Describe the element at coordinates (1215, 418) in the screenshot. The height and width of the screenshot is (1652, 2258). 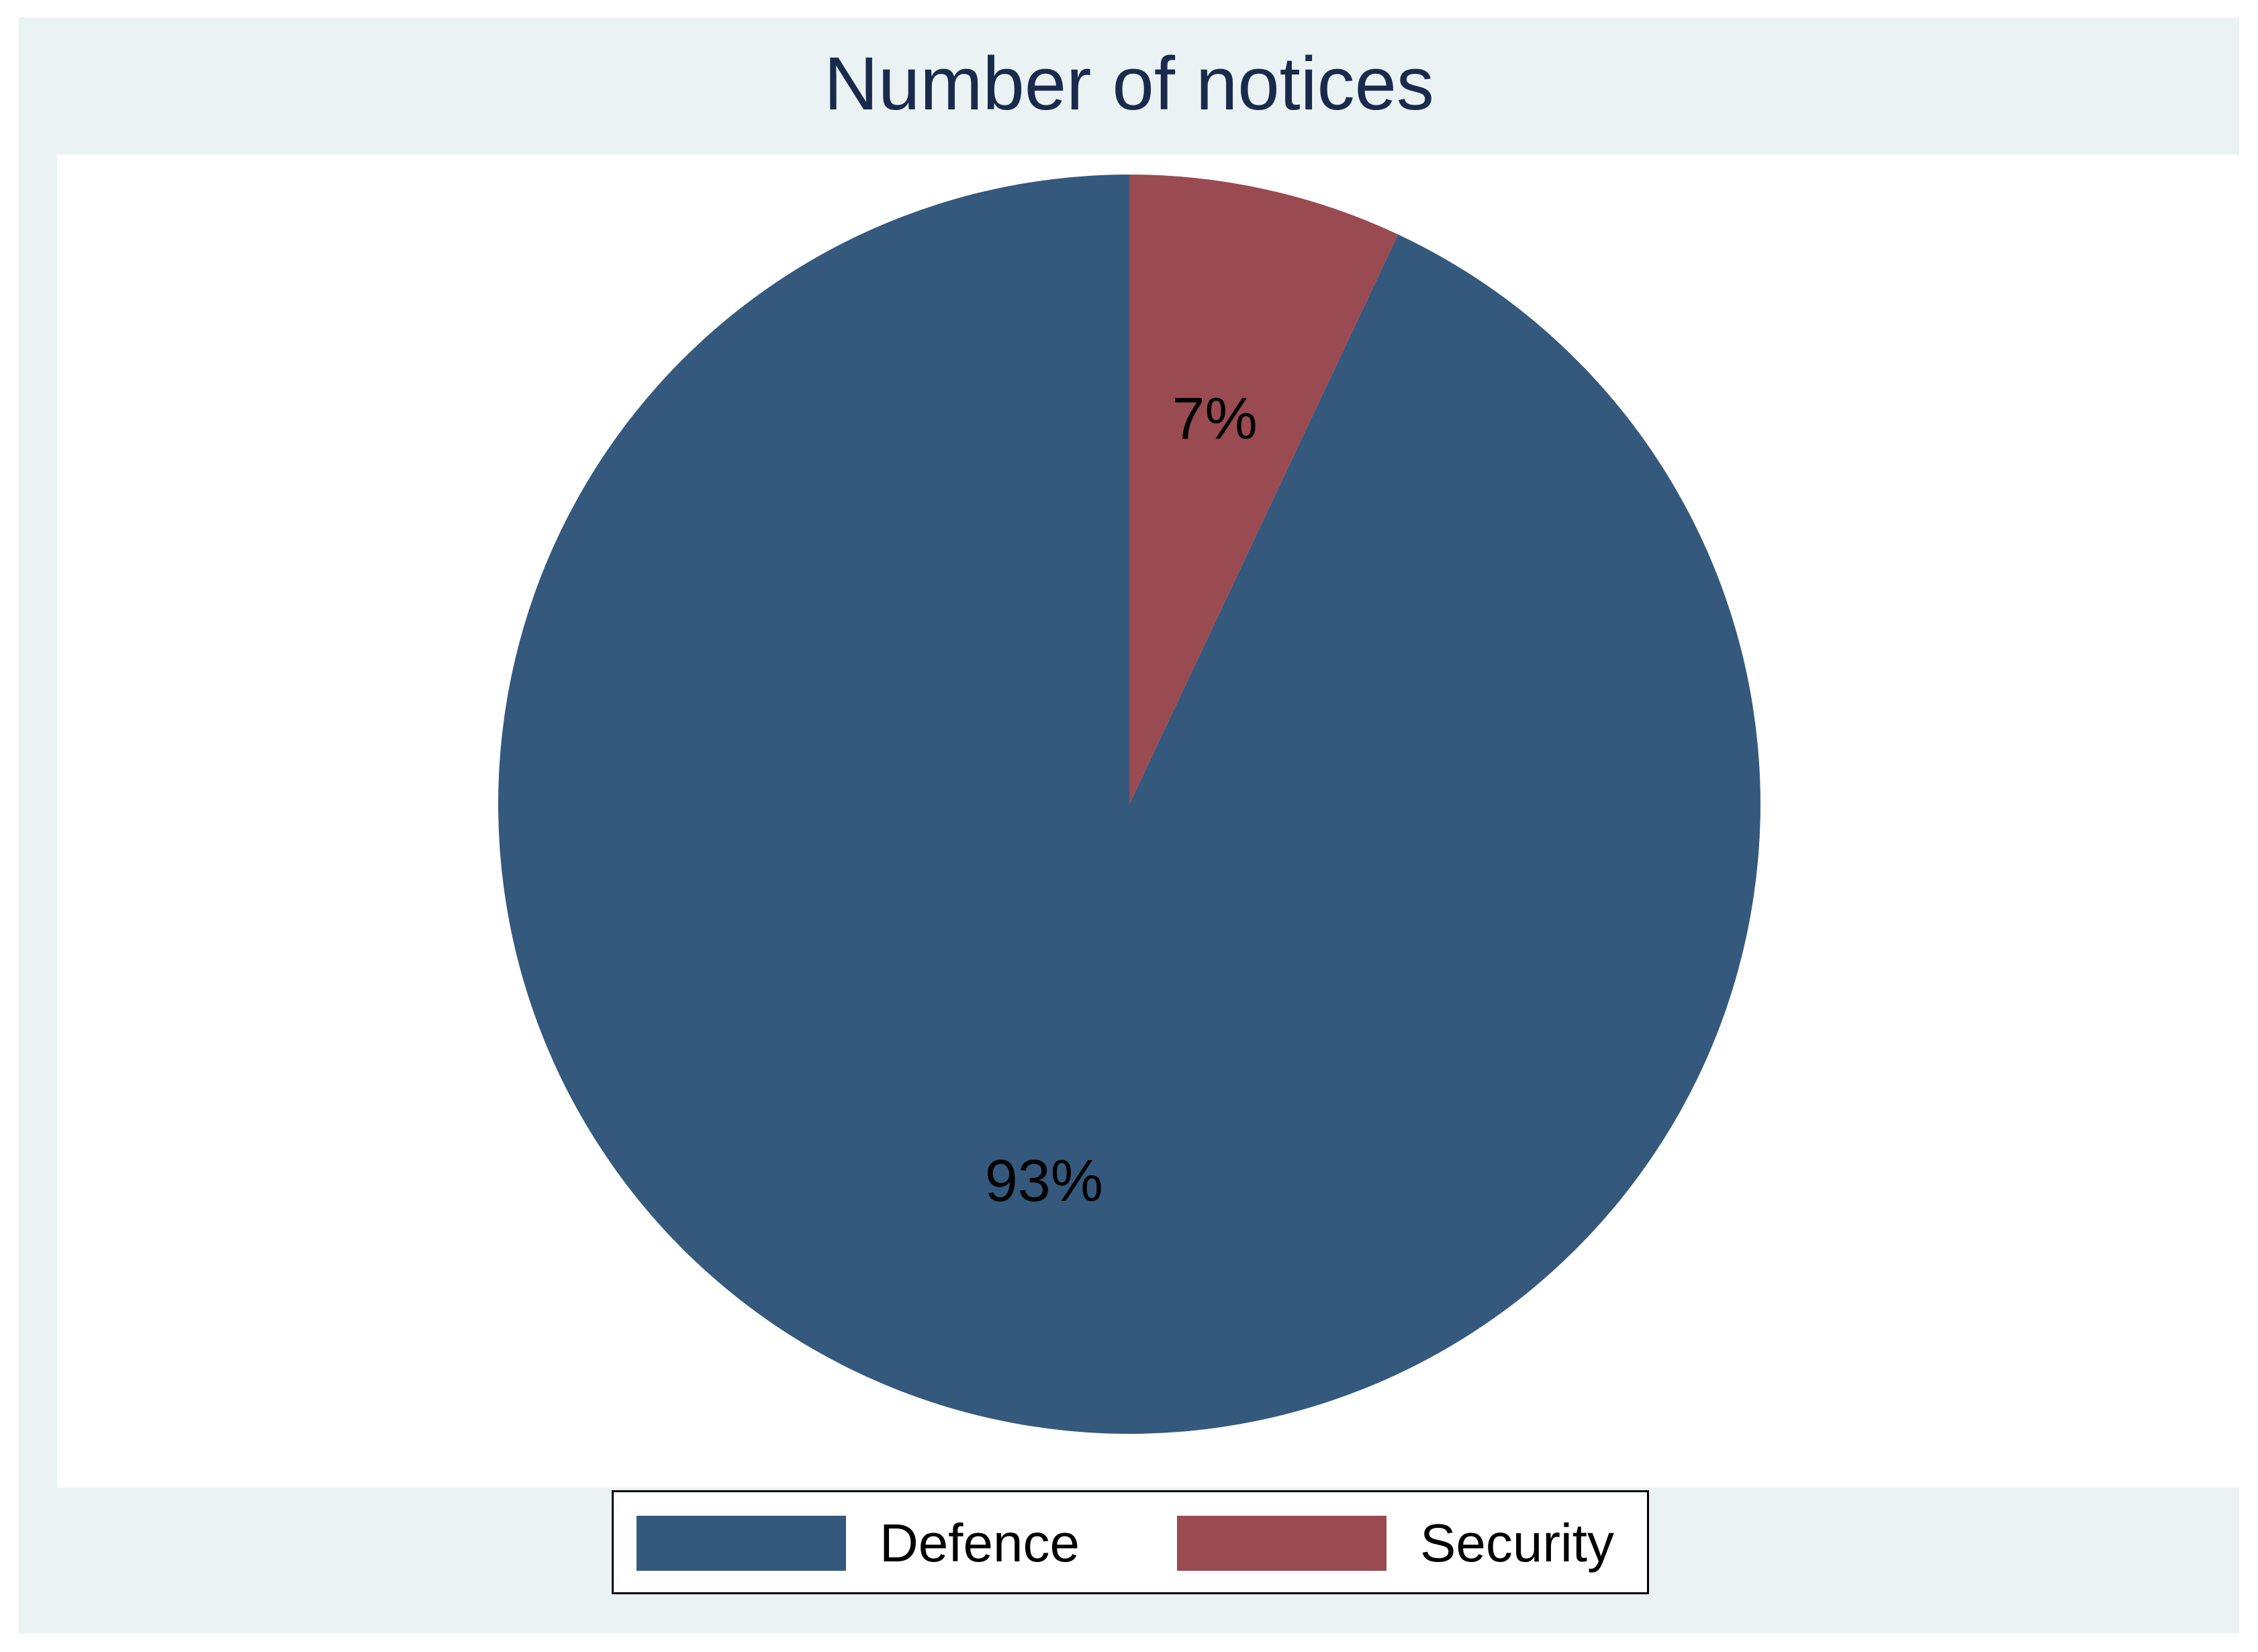
I see `slice-label-security: 7%` at that location.